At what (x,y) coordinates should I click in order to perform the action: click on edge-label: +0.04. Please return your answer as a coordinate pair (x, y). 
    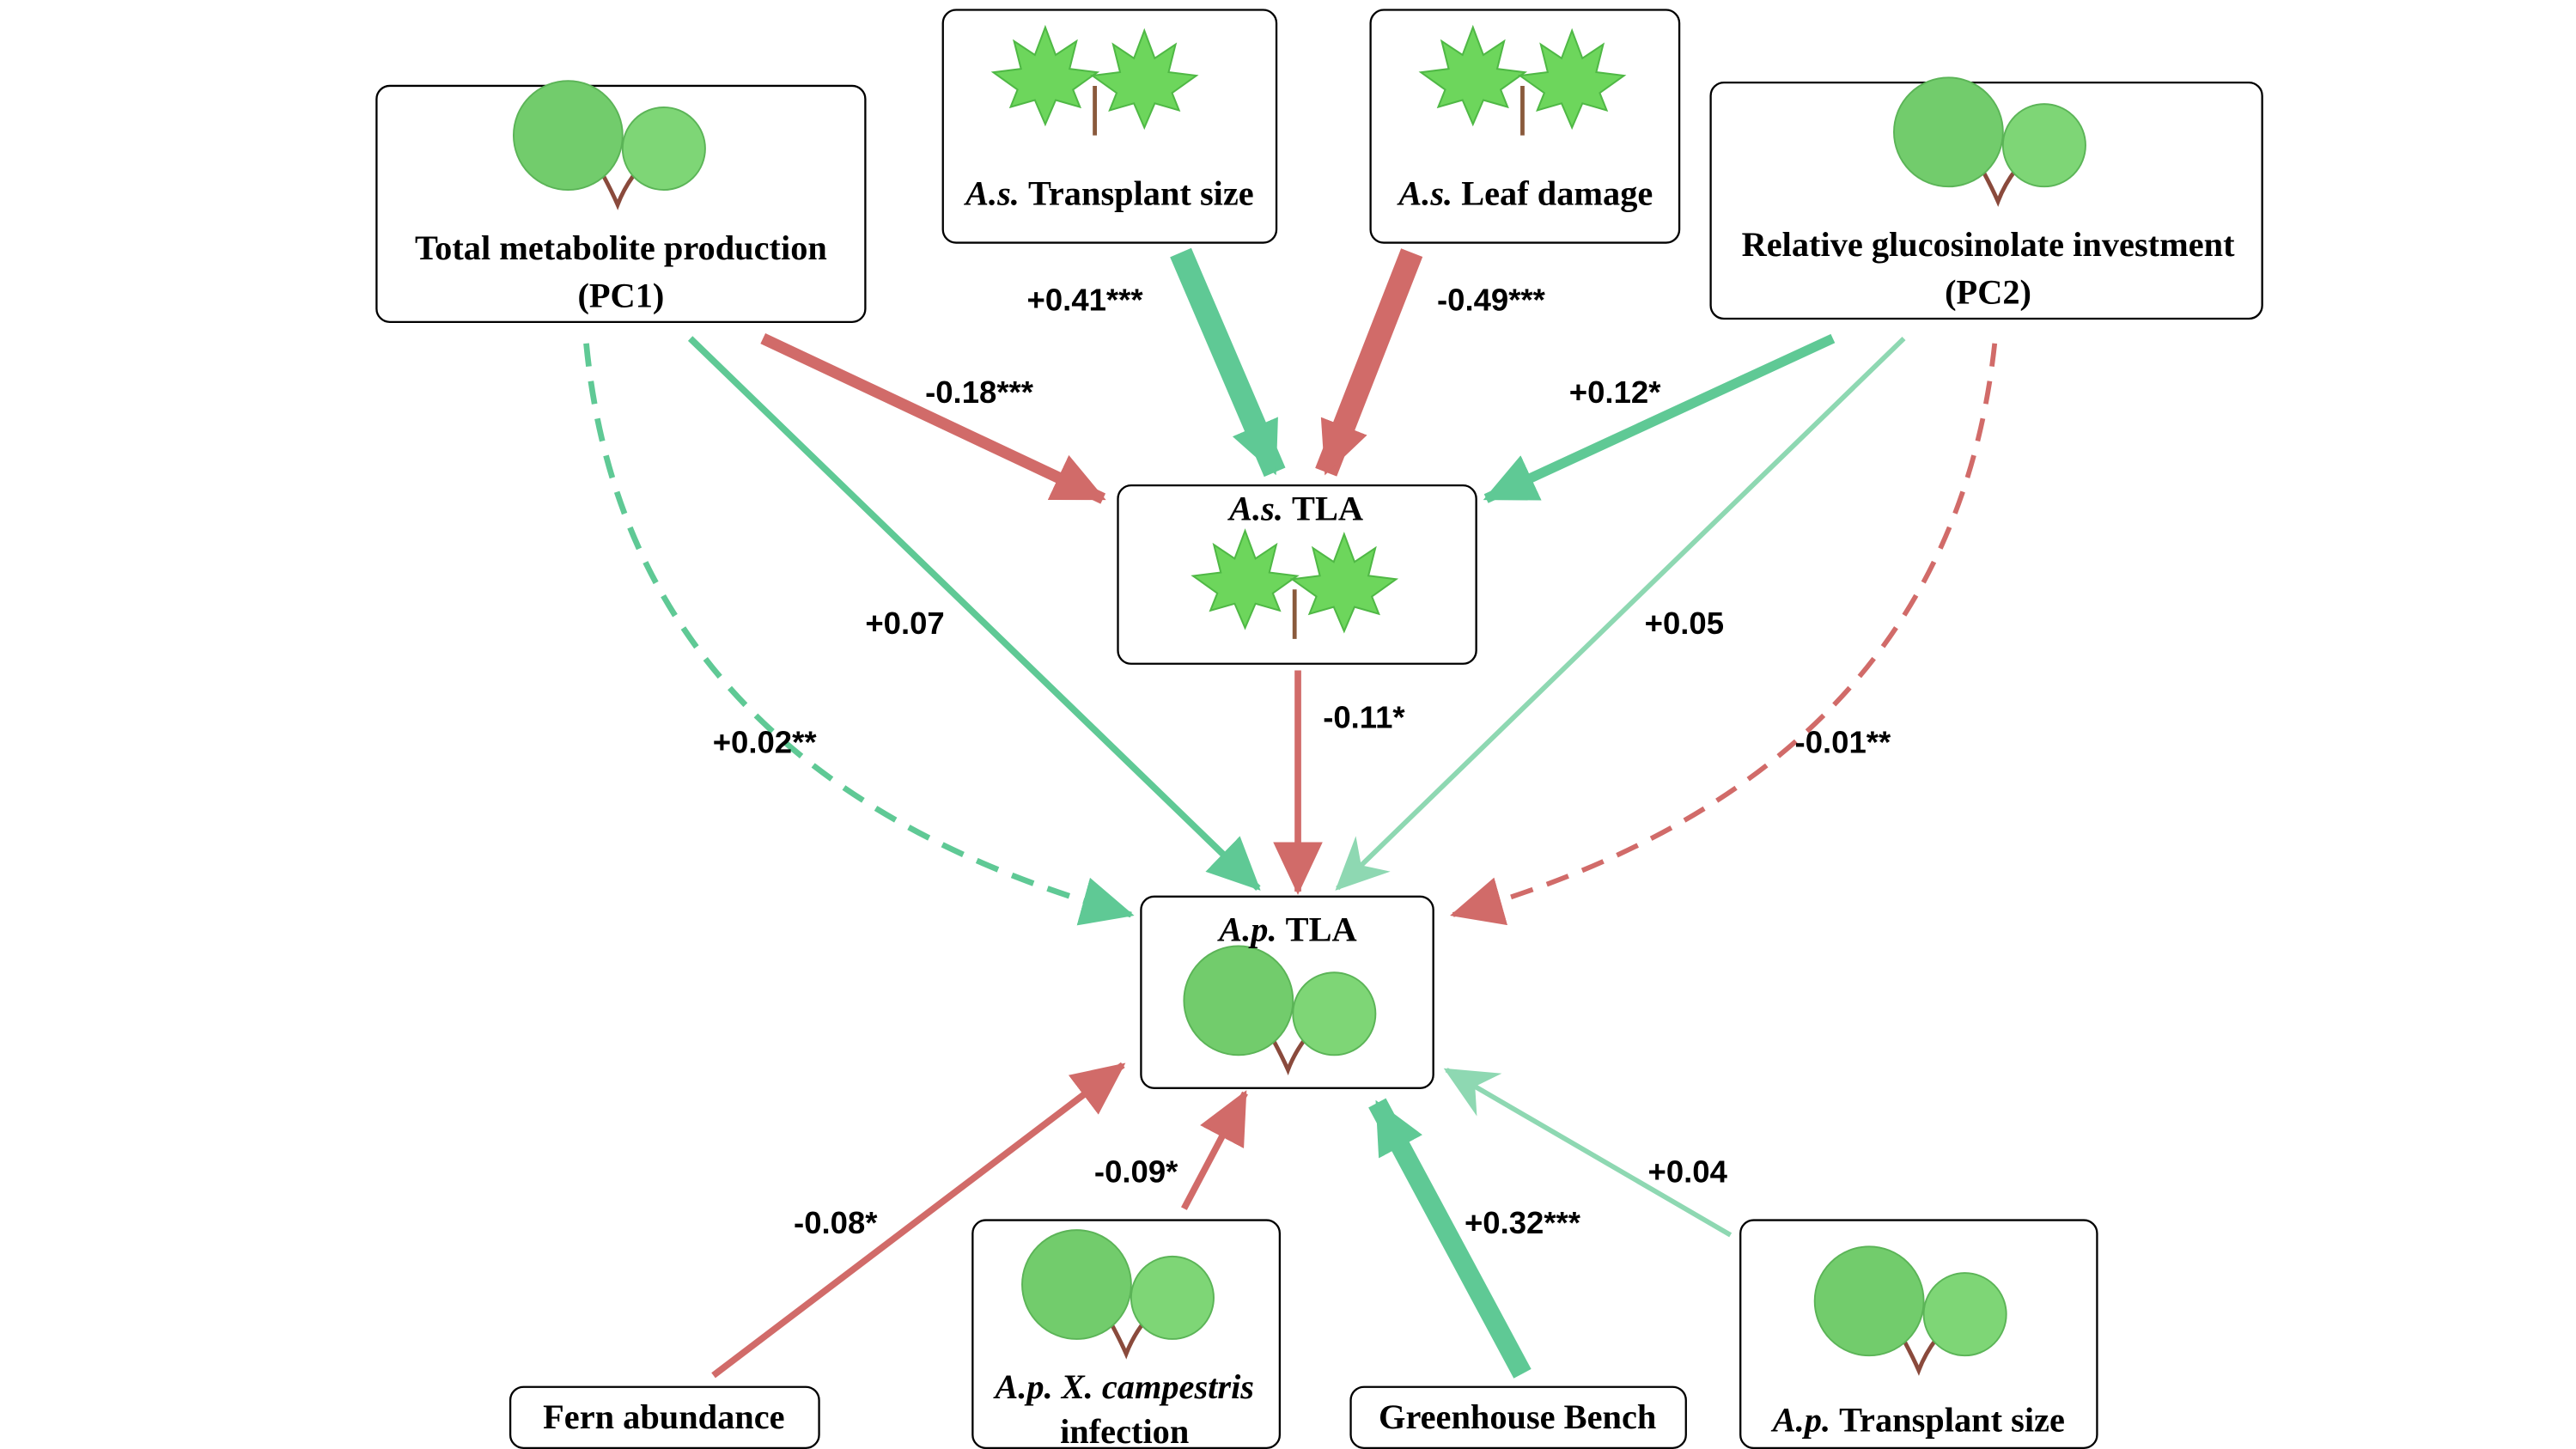
    Looking at the image, I should click on (1687, 1171).